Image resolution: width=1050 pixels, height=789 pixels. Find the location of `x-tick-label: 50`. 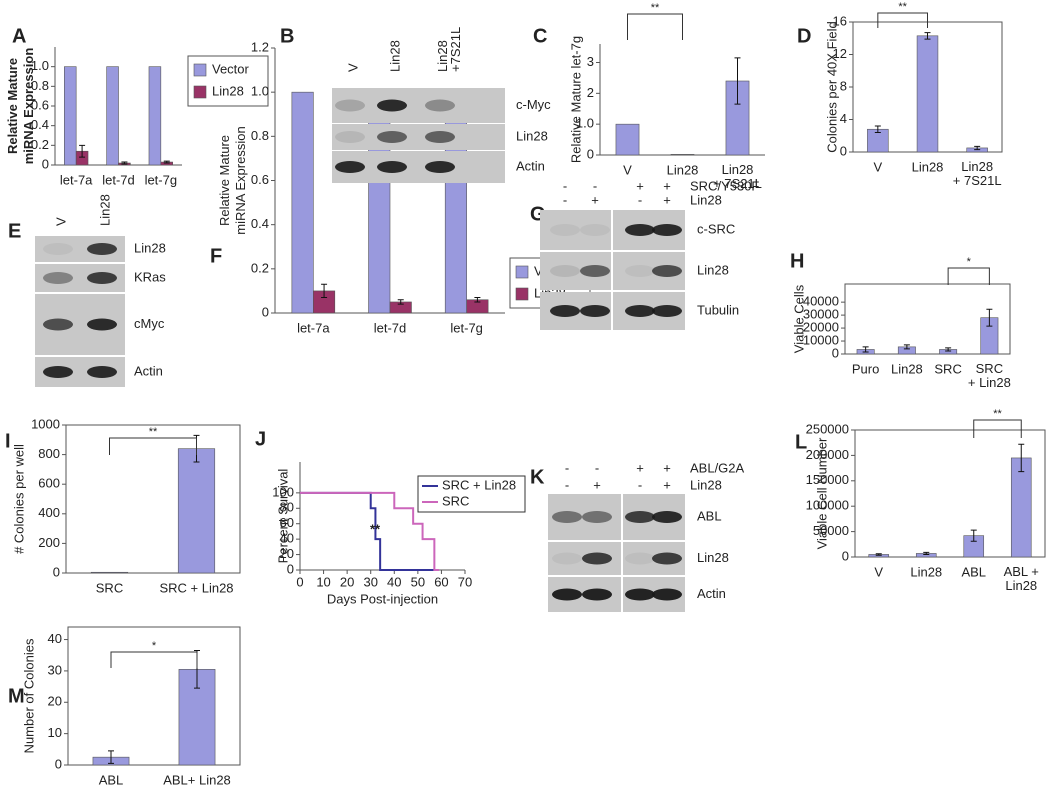

x-tick-label: 50 is located at coordinates (418, 581).